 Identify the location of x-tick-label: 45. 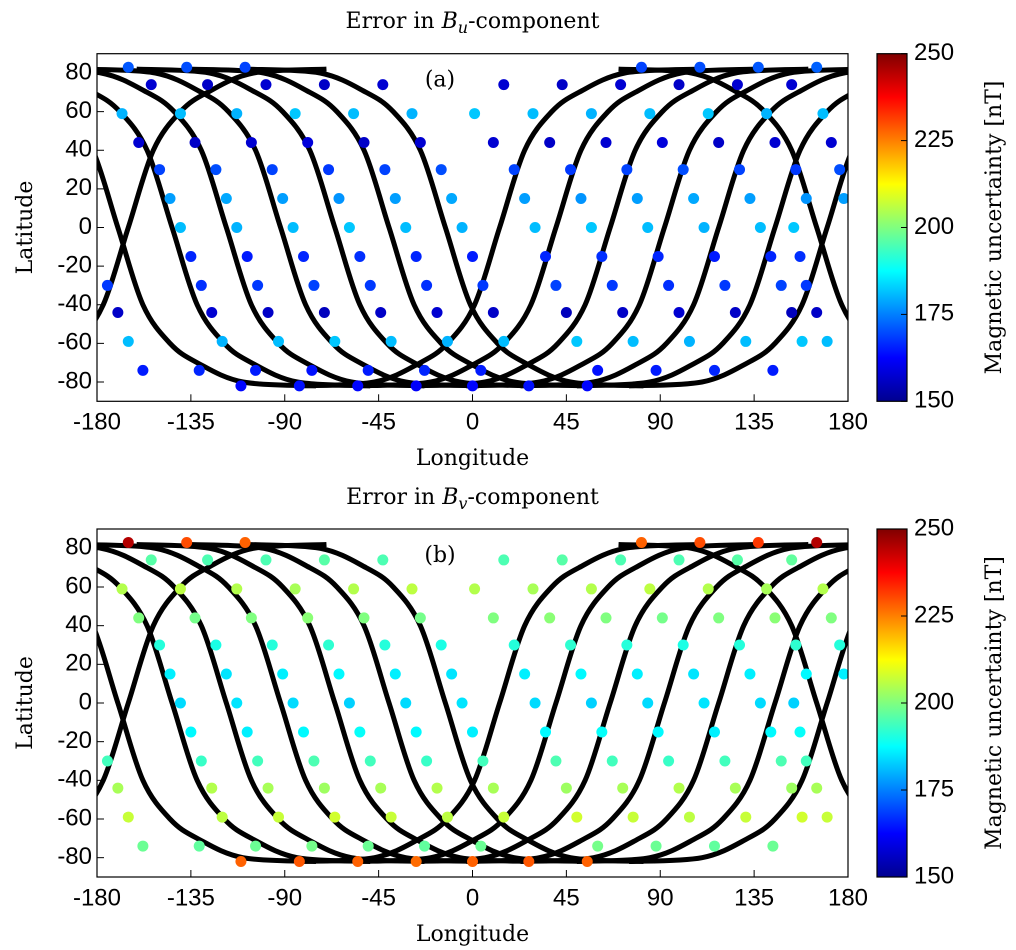
(566, 422).